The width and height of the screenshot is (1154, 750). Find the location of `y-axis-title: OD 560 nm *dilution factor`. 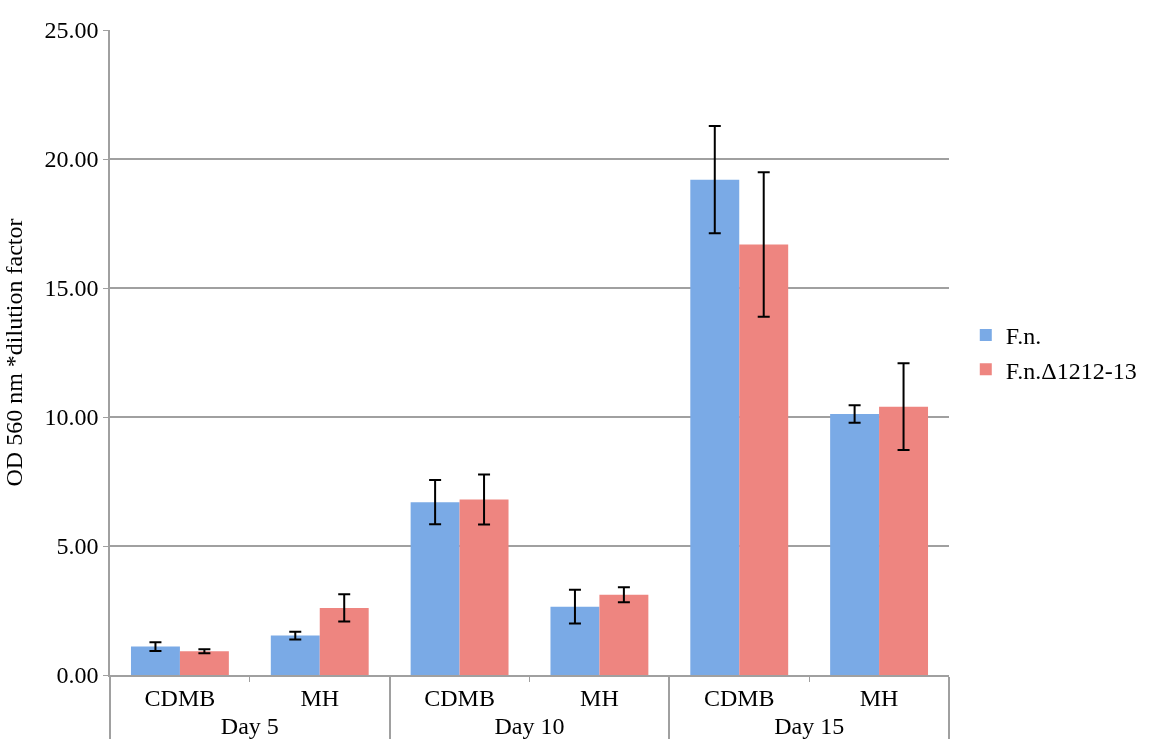

y-axis-title: OD 560 nm *dilution factor is located at coordinates (14, 352).